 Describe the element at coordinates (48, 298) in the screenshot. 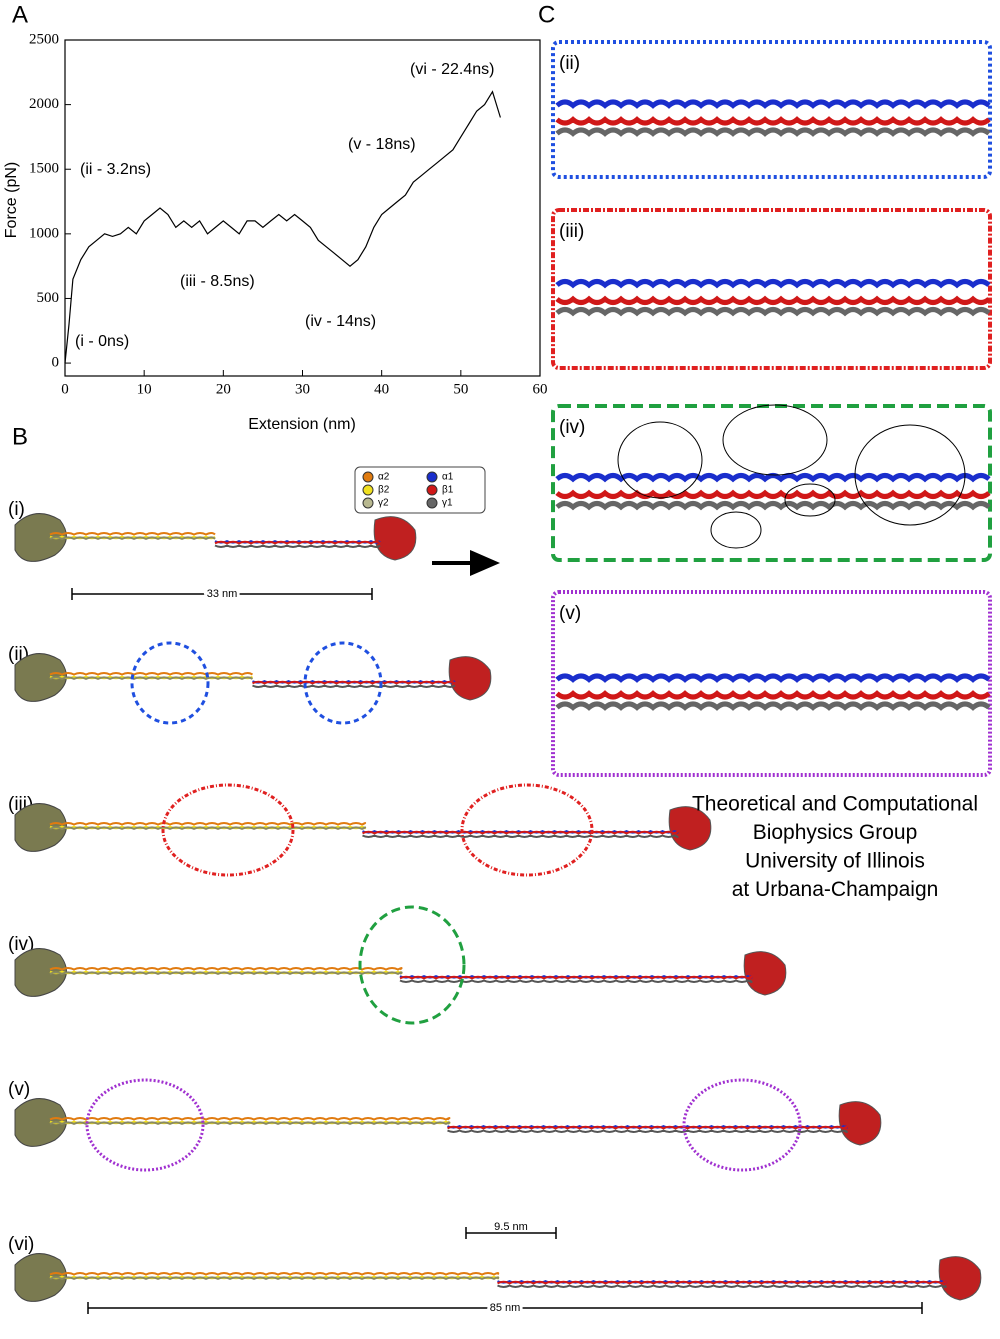

I see `y-tick-label: 500` at that location.